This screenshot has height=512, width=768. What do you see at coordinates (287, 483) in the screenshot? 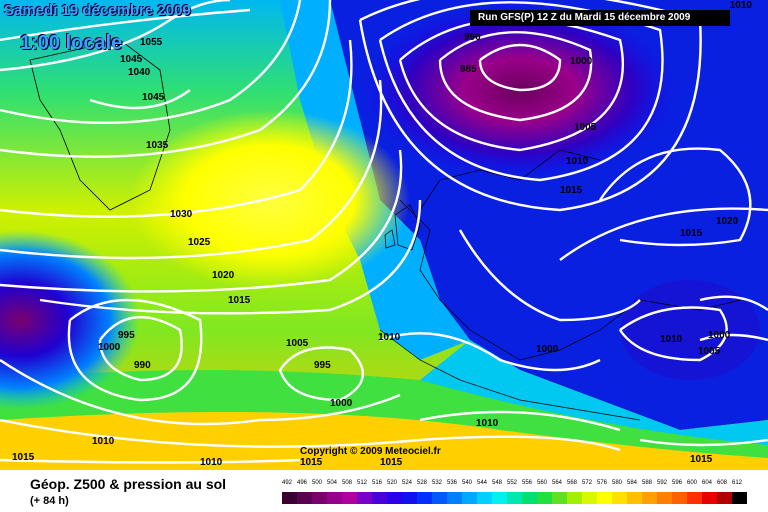
I see `scale-label: 492` at bounding box center [287, 483].